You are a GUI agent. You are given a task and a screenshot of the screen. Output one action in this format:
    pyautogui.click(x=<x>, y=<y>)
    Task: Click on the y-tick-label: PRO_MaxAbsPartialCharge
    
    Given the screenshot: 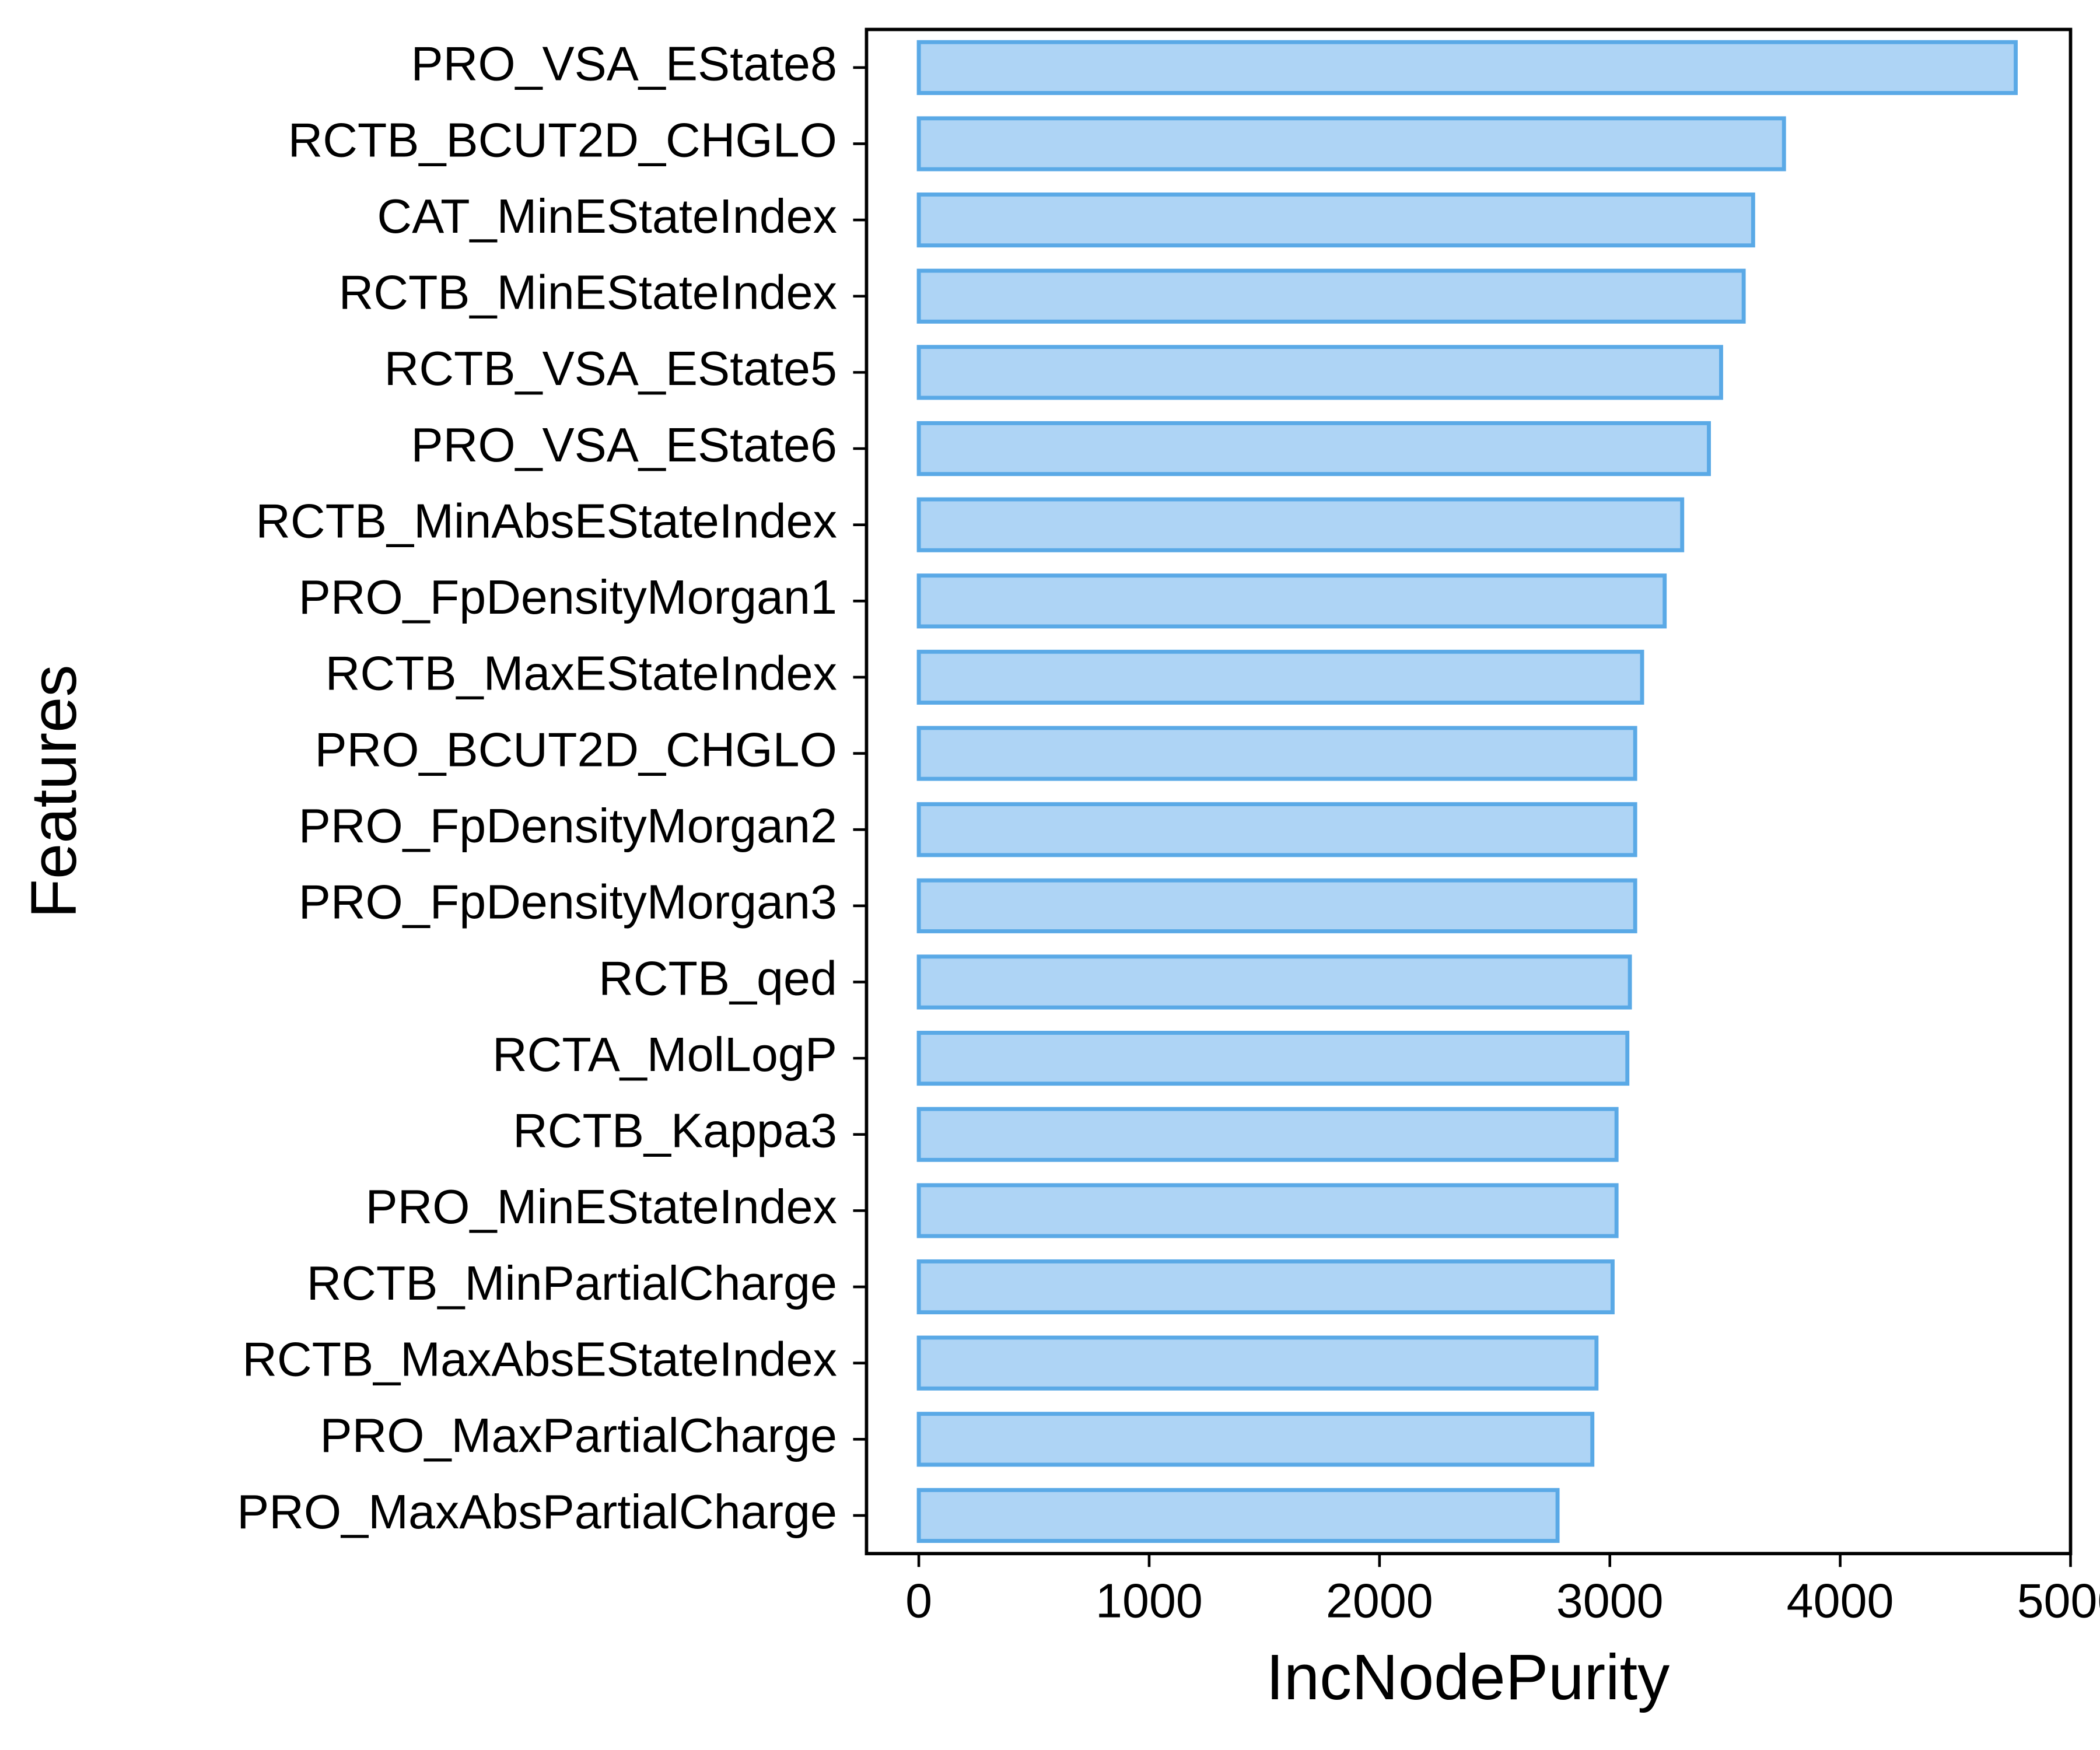 What is the action you would take?
    pyautogui.click(x=537, y=1512)
    